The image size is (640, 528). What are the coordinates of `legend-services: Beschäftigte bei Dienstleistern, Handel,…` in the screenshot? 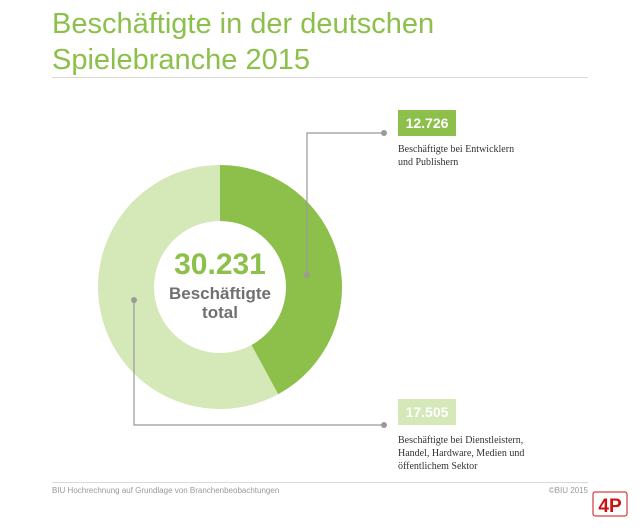 It's located at (473, 453).